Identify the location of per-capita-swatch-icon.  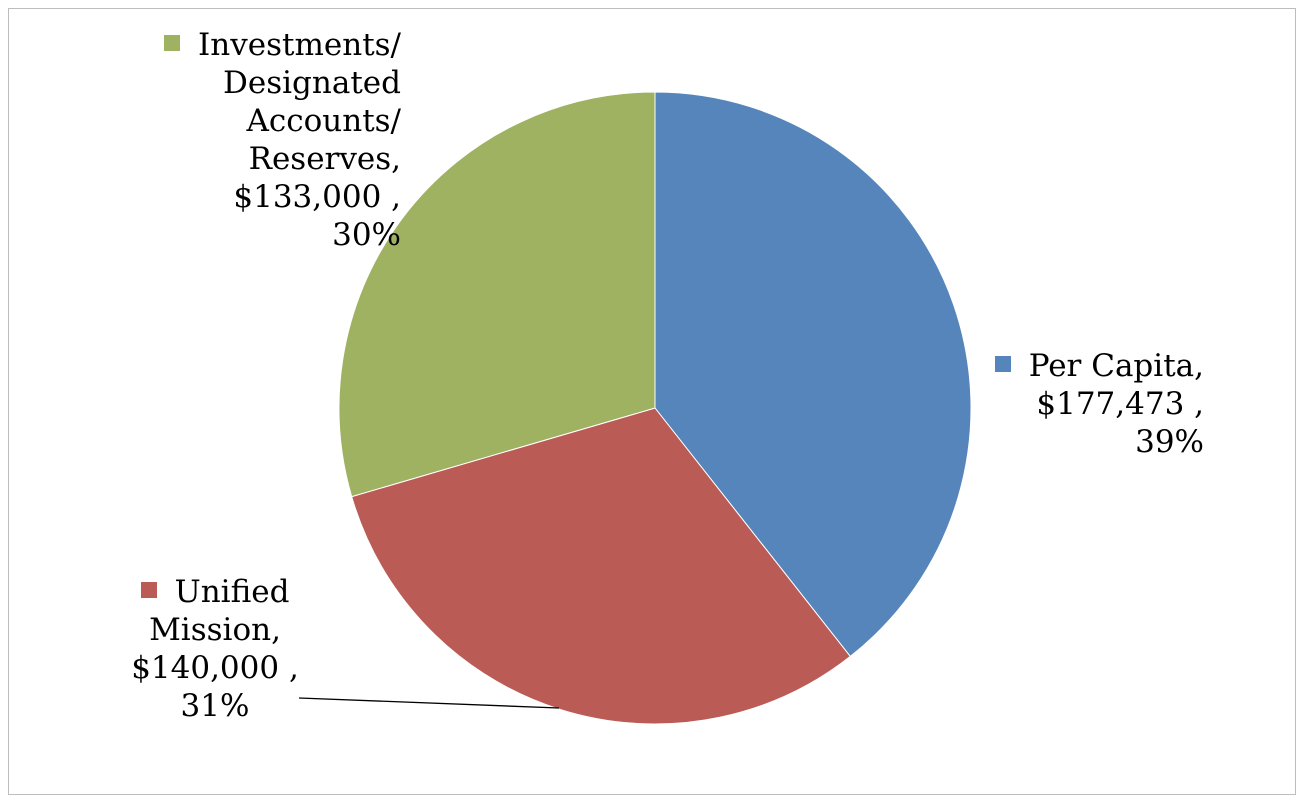
(1002, 364).